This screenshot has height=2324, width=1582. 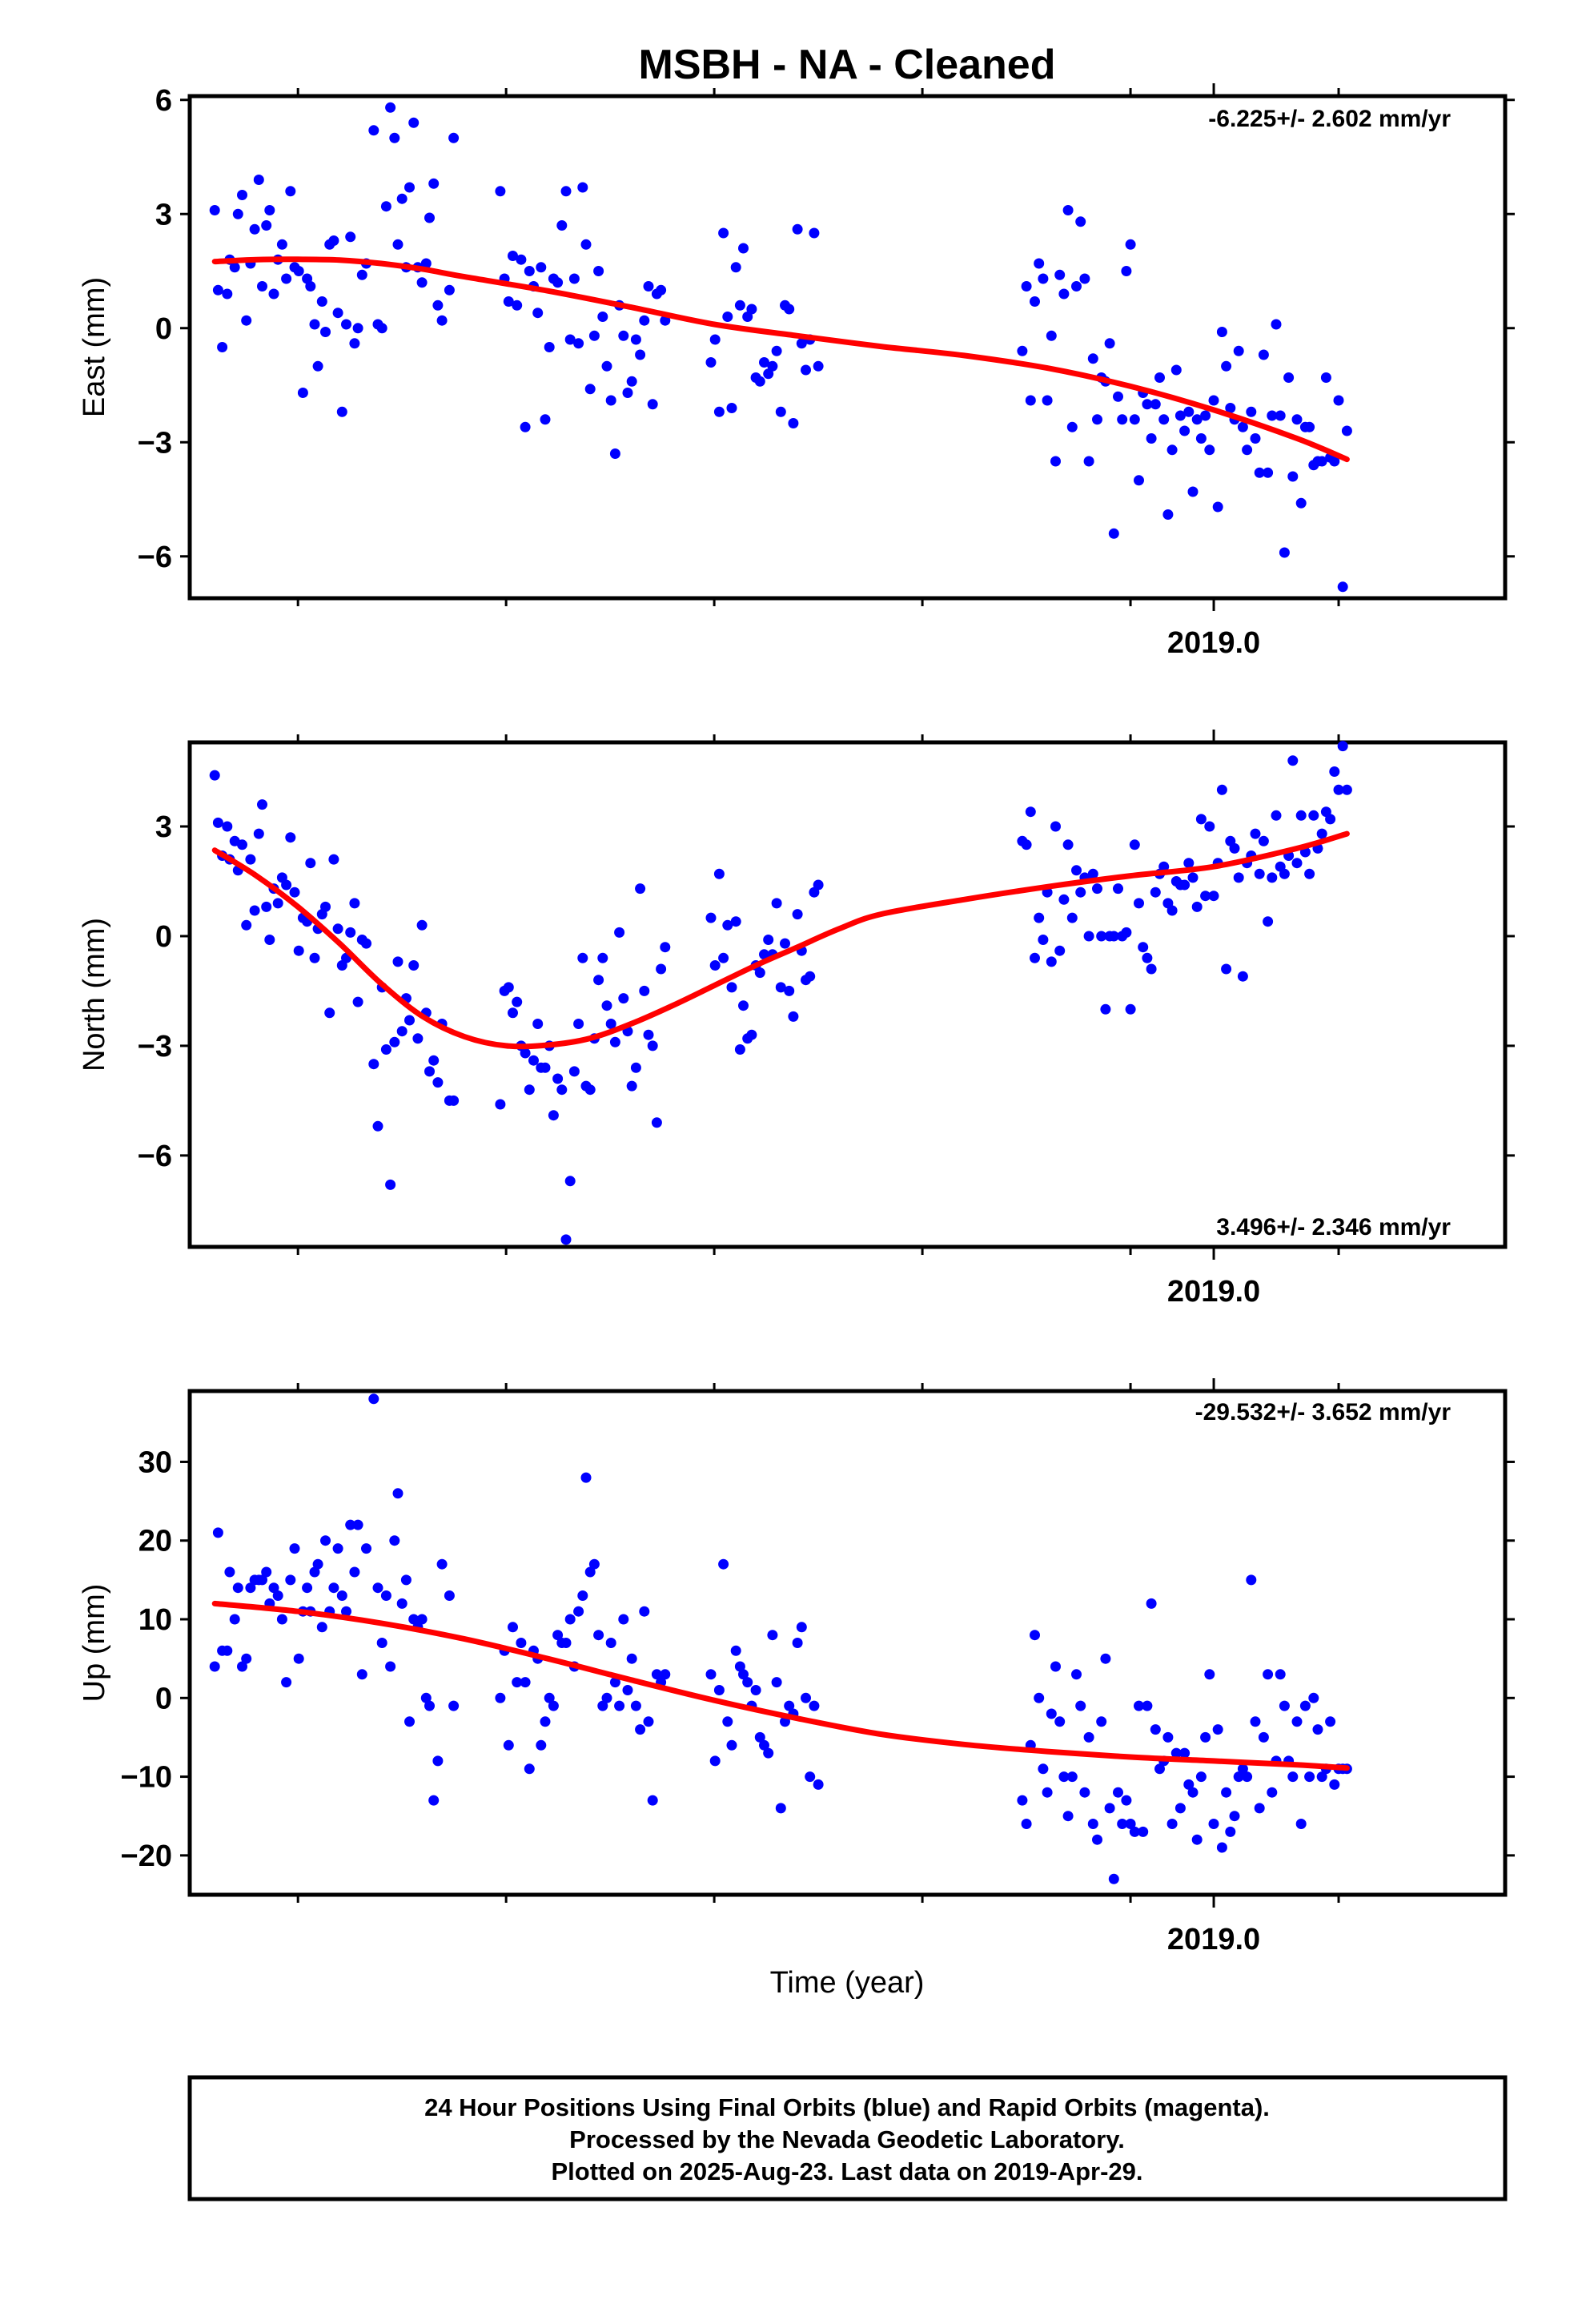 What do you see at coordinates (164, 215) in the screenshot?
I see `east-ytick-label: 3` at bounding box center [164, 215].